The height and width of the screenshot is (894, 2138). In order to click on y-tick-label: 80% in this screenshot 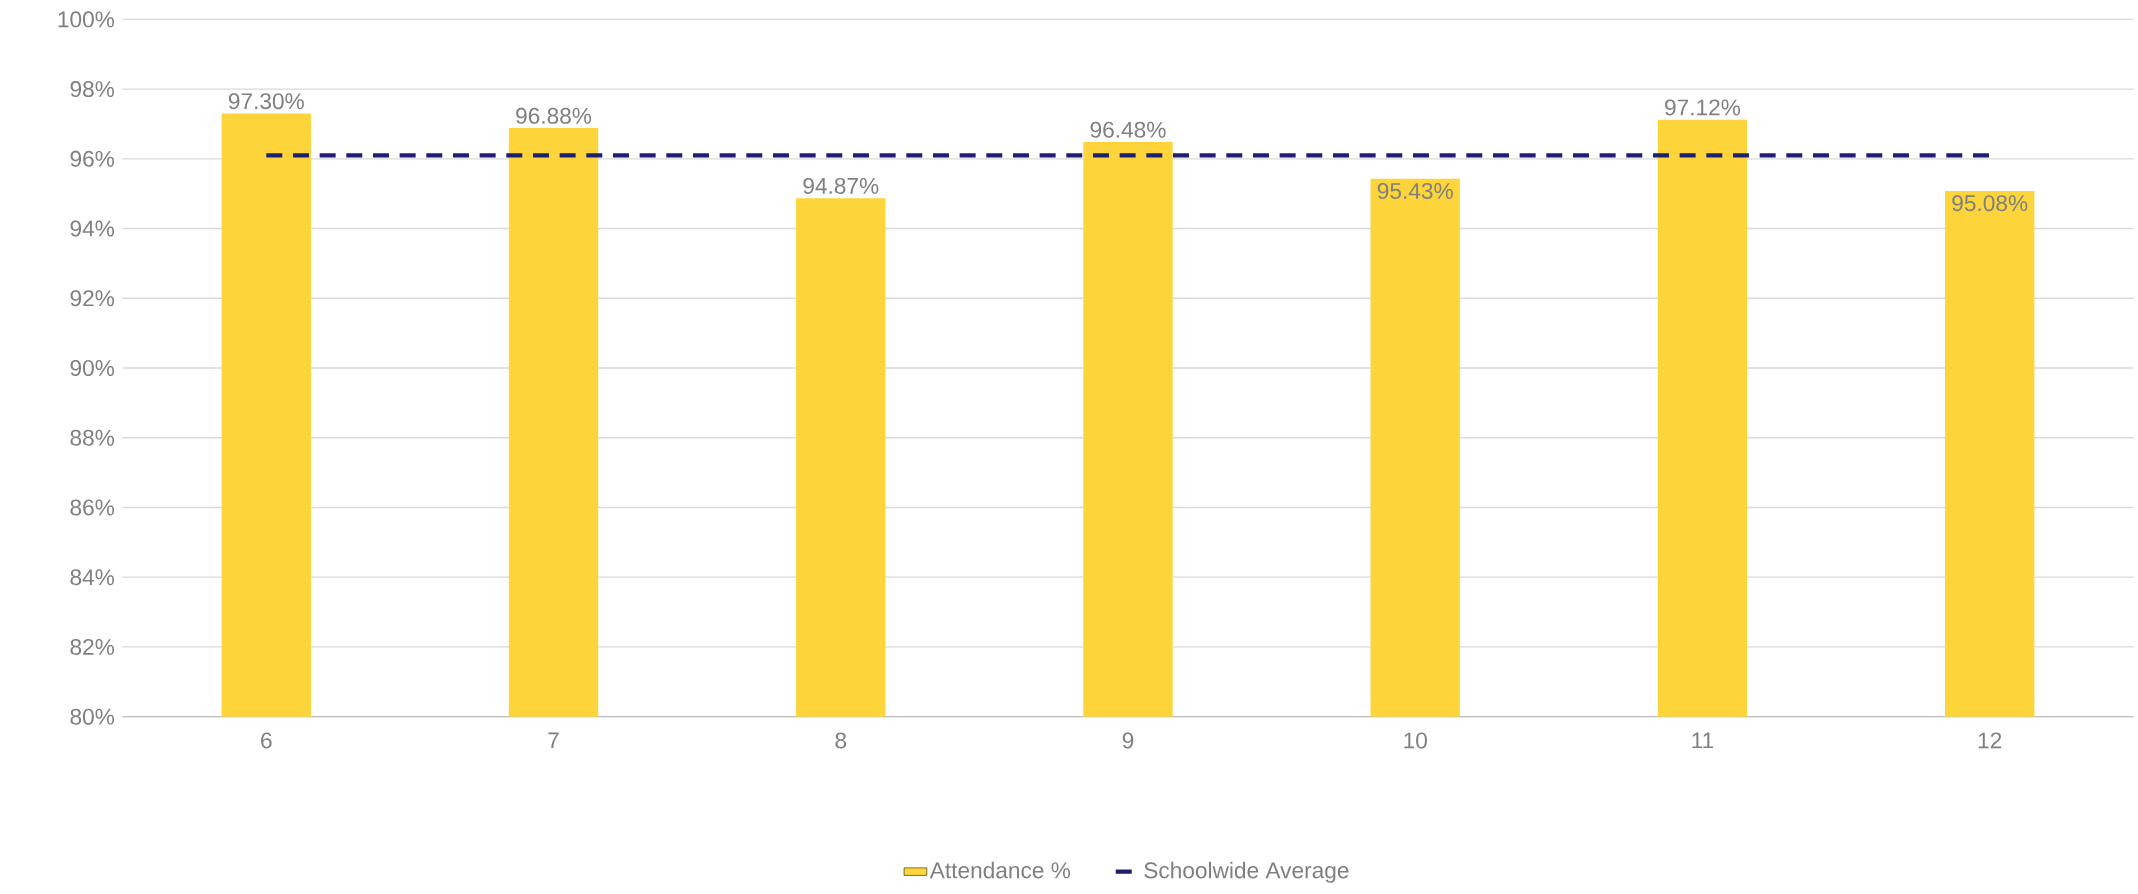, I will do `click(92, 716)`.